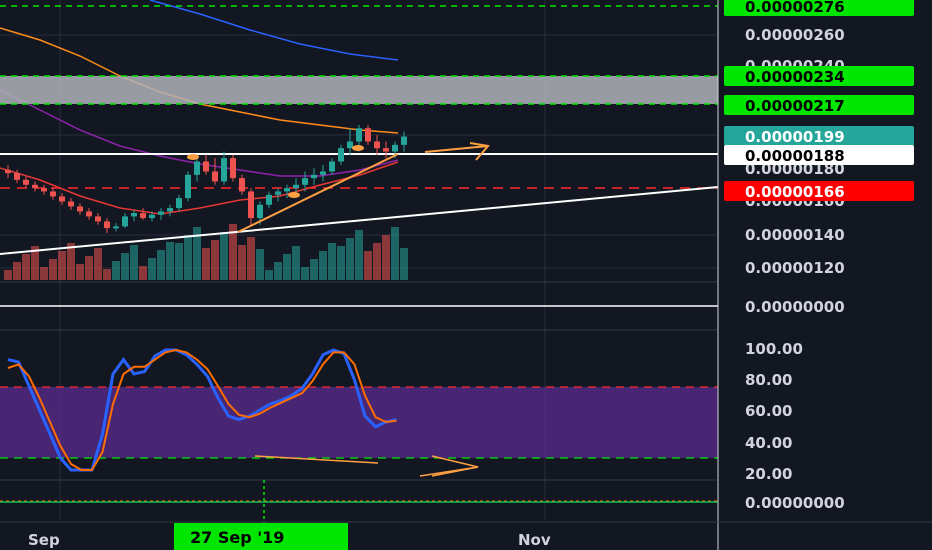 This screenshot has width=932, height=550. Describe the element at coordinates (449, 466) in the screenshot. I see `stoch-projection-arrow` at that location.